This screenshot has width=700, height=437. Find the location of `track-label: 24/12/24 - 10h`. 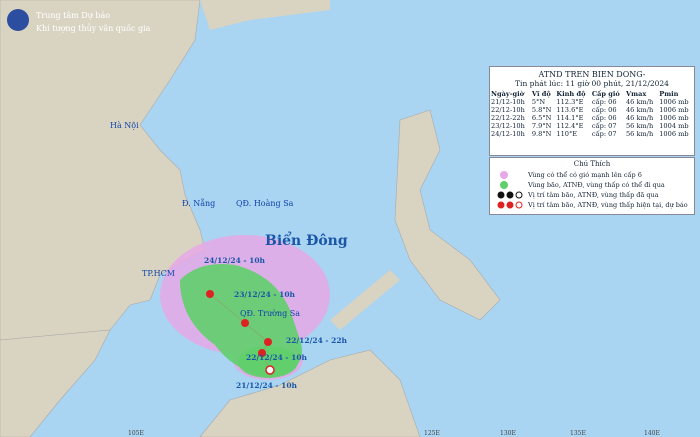

track-label: 24/12/24 - 10h is located at coordinates (235, 260).